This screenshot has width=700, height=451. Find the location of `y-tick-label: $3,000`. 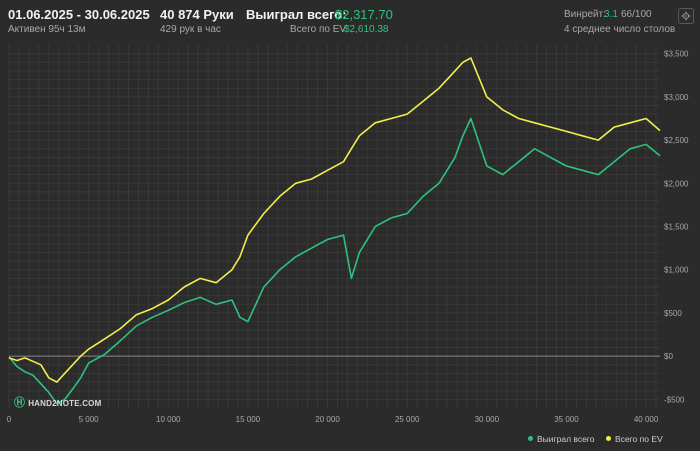

y-tick-label: $3,000 is located at coordinates (676, 97).